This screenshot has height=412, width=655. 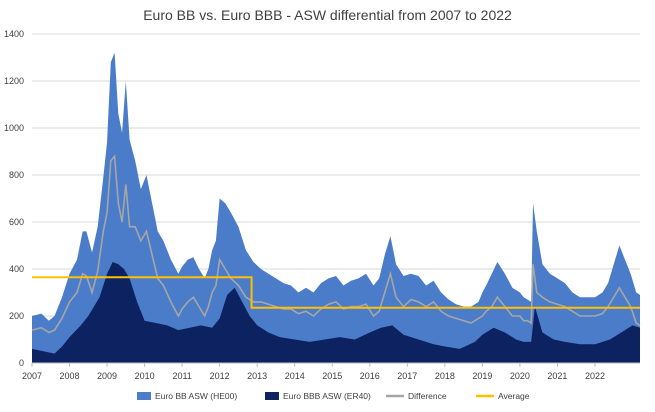 What do you see at coordinates (16, 269) in the screenshot?
I see `y-tick-label: 400` at bounding box center [16, 269].